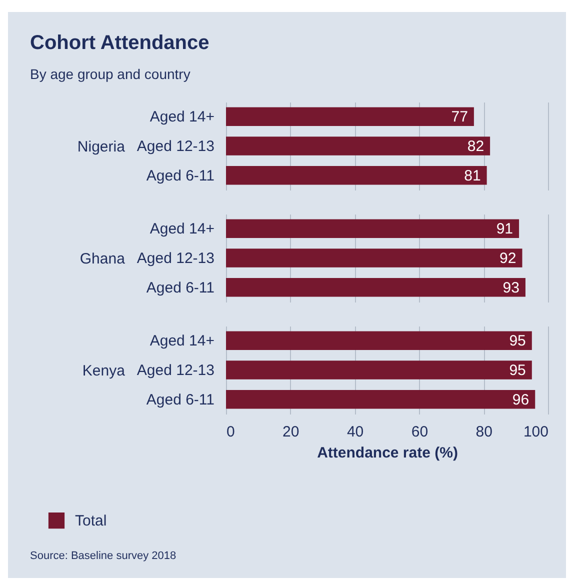  I want to click on y-axis-title: Ghana, so click(103, 259).